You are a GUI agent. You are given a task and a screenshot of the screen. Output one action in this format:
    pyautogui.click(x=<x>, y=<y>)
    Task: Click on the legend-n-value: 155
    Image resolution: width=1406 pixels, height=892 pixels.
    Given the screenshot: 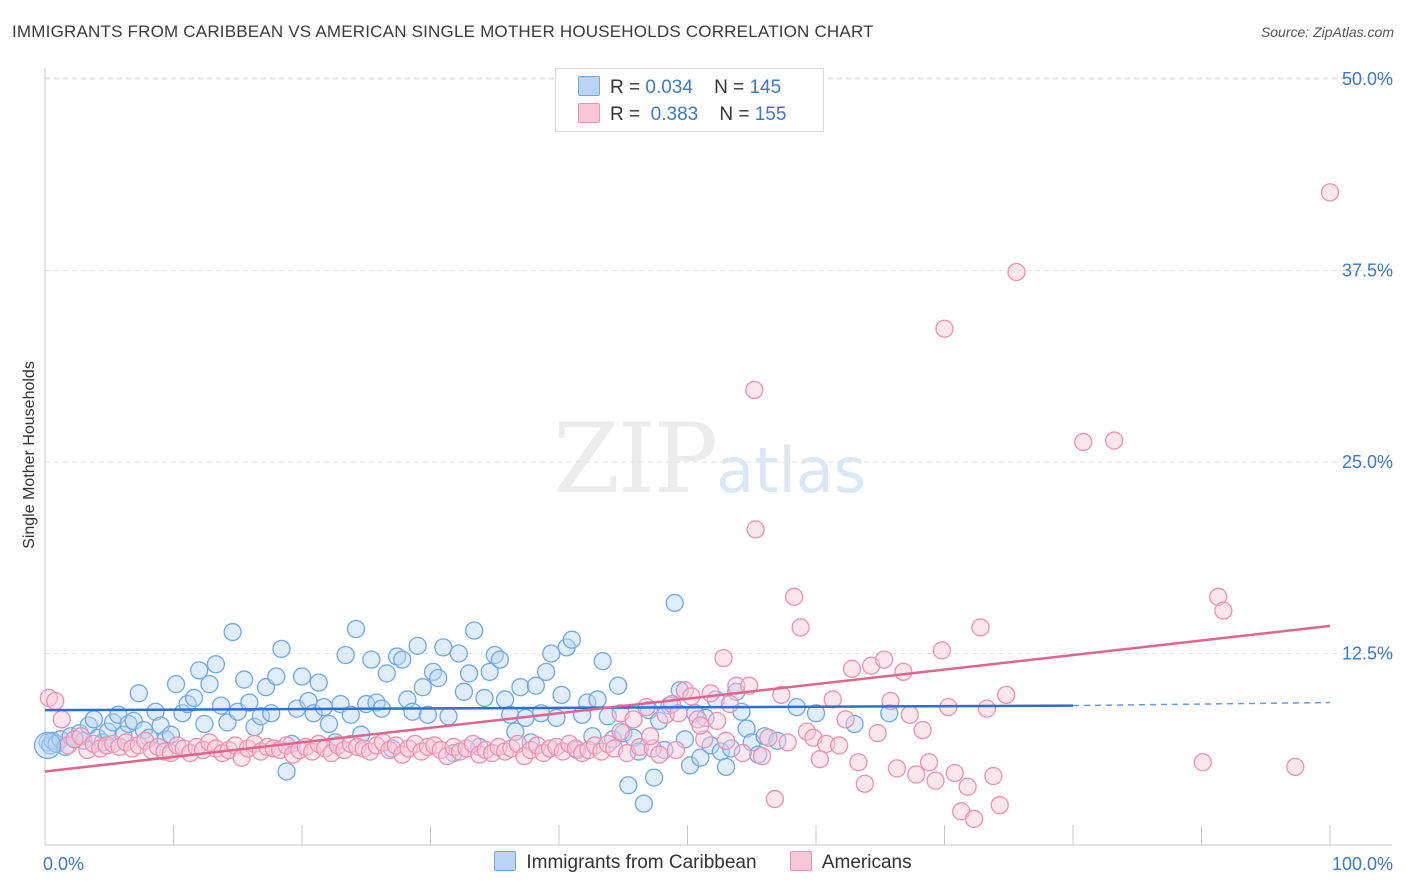 What is the action you would take?
    pyautogui.click(x=770, y=114)
    